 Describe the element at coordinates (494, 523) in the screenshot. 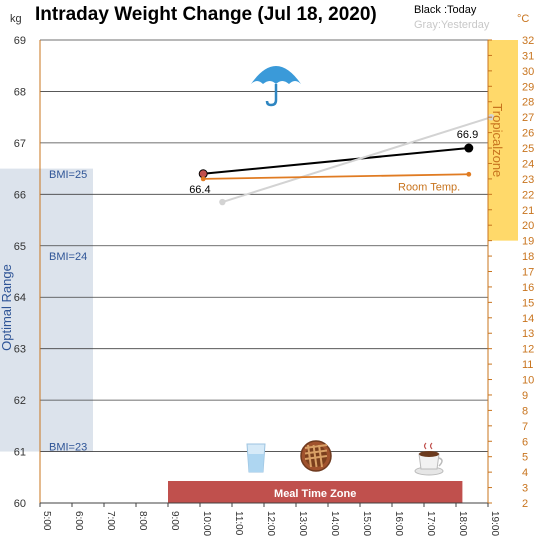

I see `x-tick-label: 19:00` at that location.